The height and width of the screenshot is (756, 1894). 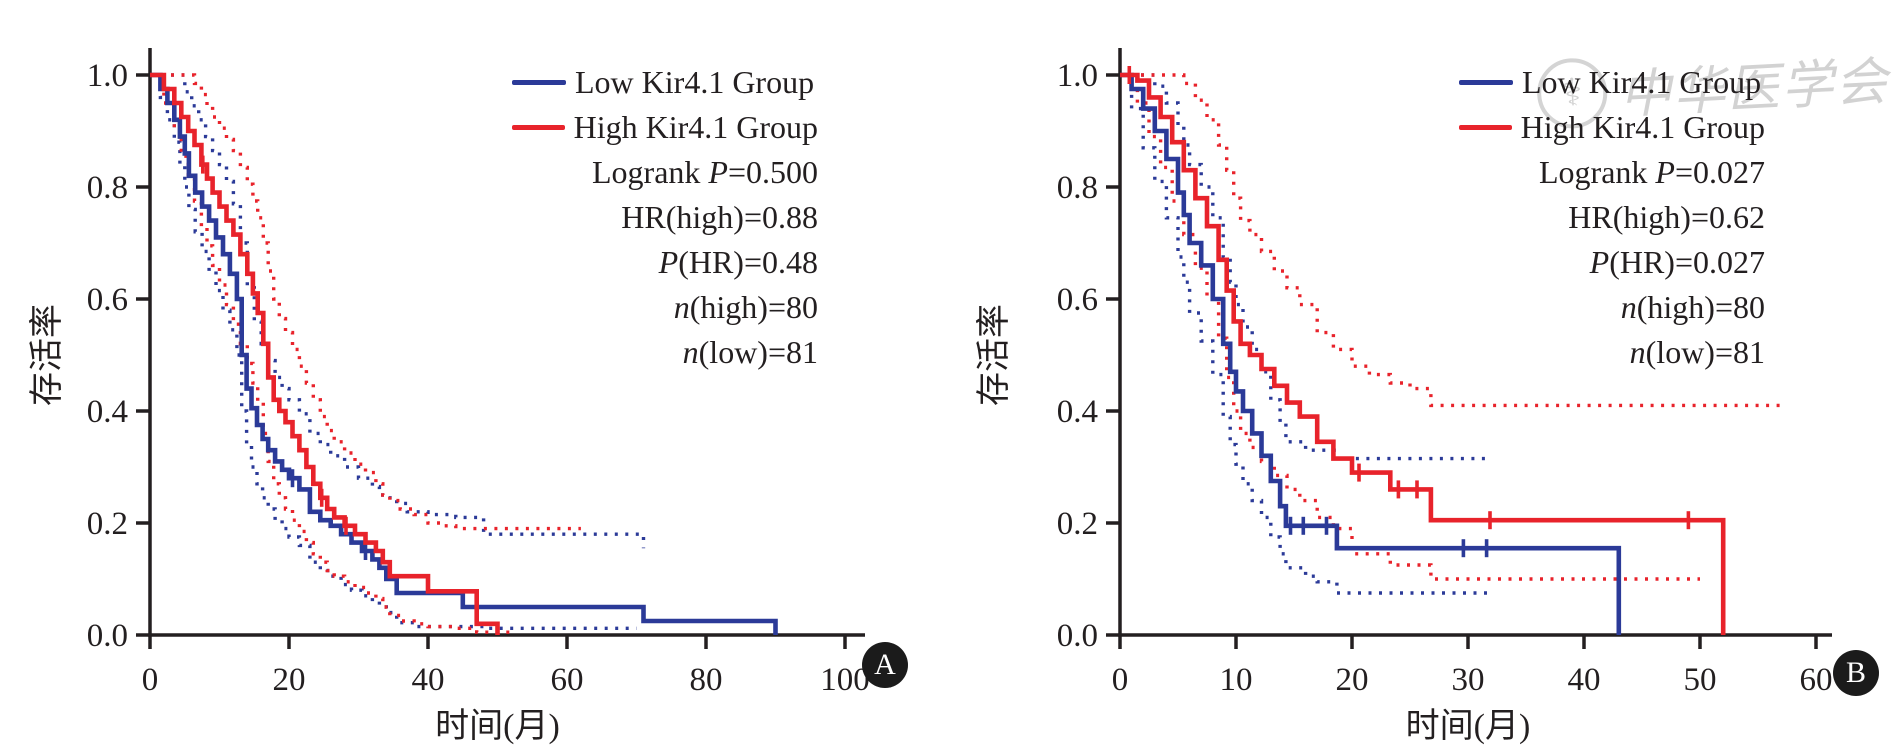 I want to click on stat-line: Logrank P=0.500, so click(x=705, y=172).